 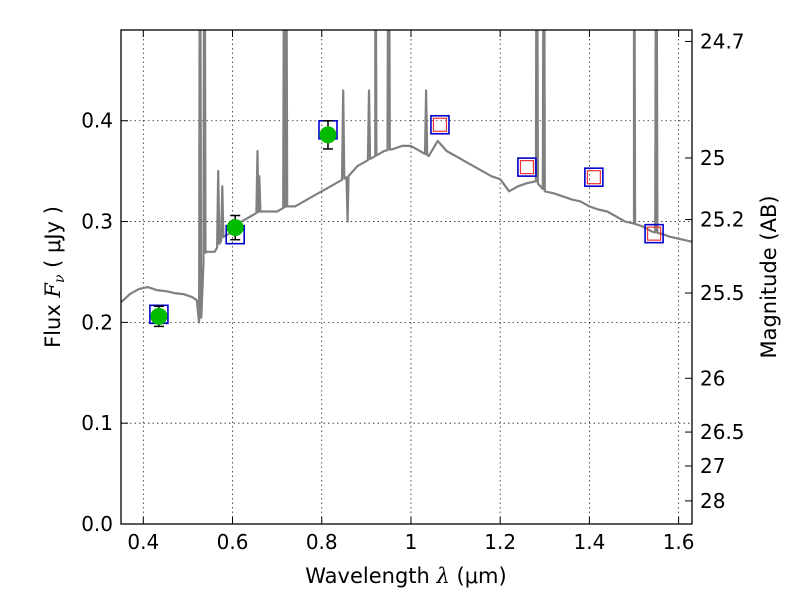 What do you see at coordinates (712, 158) in the screenshot?
I see `y2-tick-label: 25` at bounding box center [712, 158].